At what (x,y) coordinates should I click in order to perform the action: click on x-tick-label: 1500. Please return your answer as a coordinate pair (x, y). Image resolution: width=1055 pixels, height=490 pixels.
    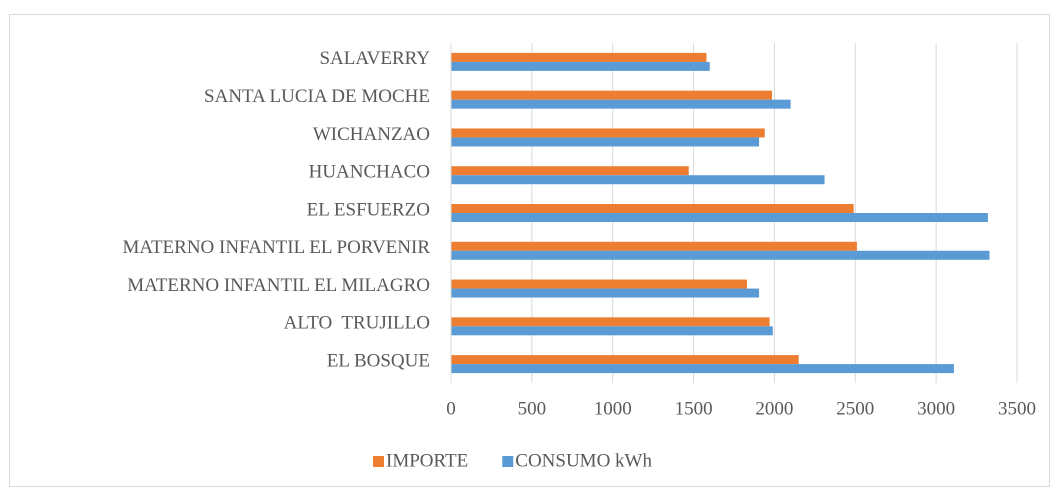
    Looking at the image, I should click on (694, 408).